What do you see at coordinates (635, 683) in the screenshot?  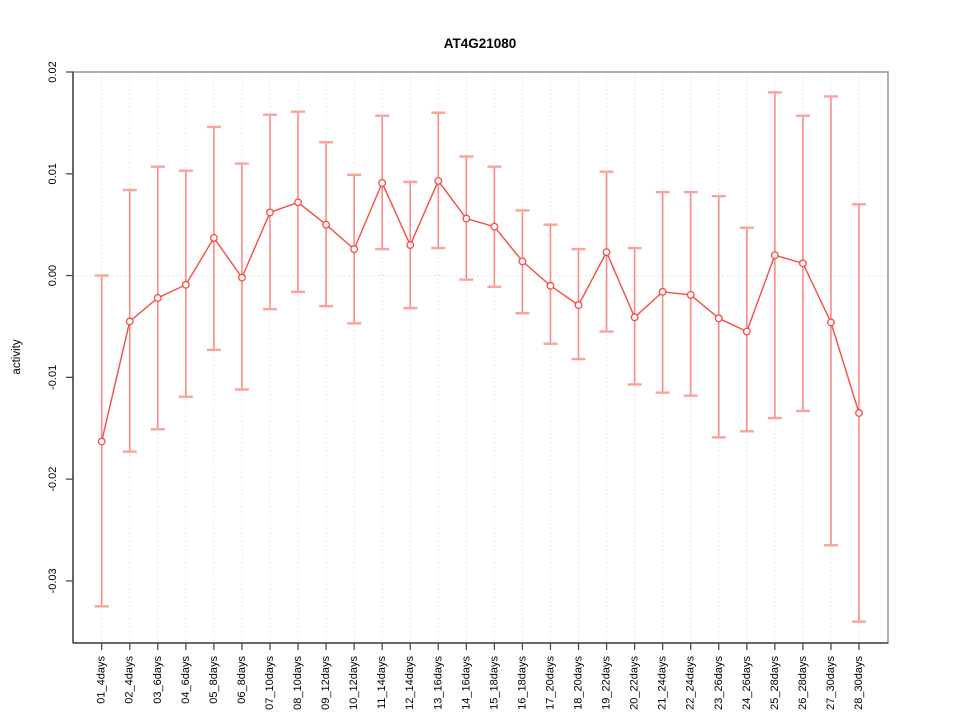 I see `x-tick-label: 20_22days` at bounding box center [635, 683].